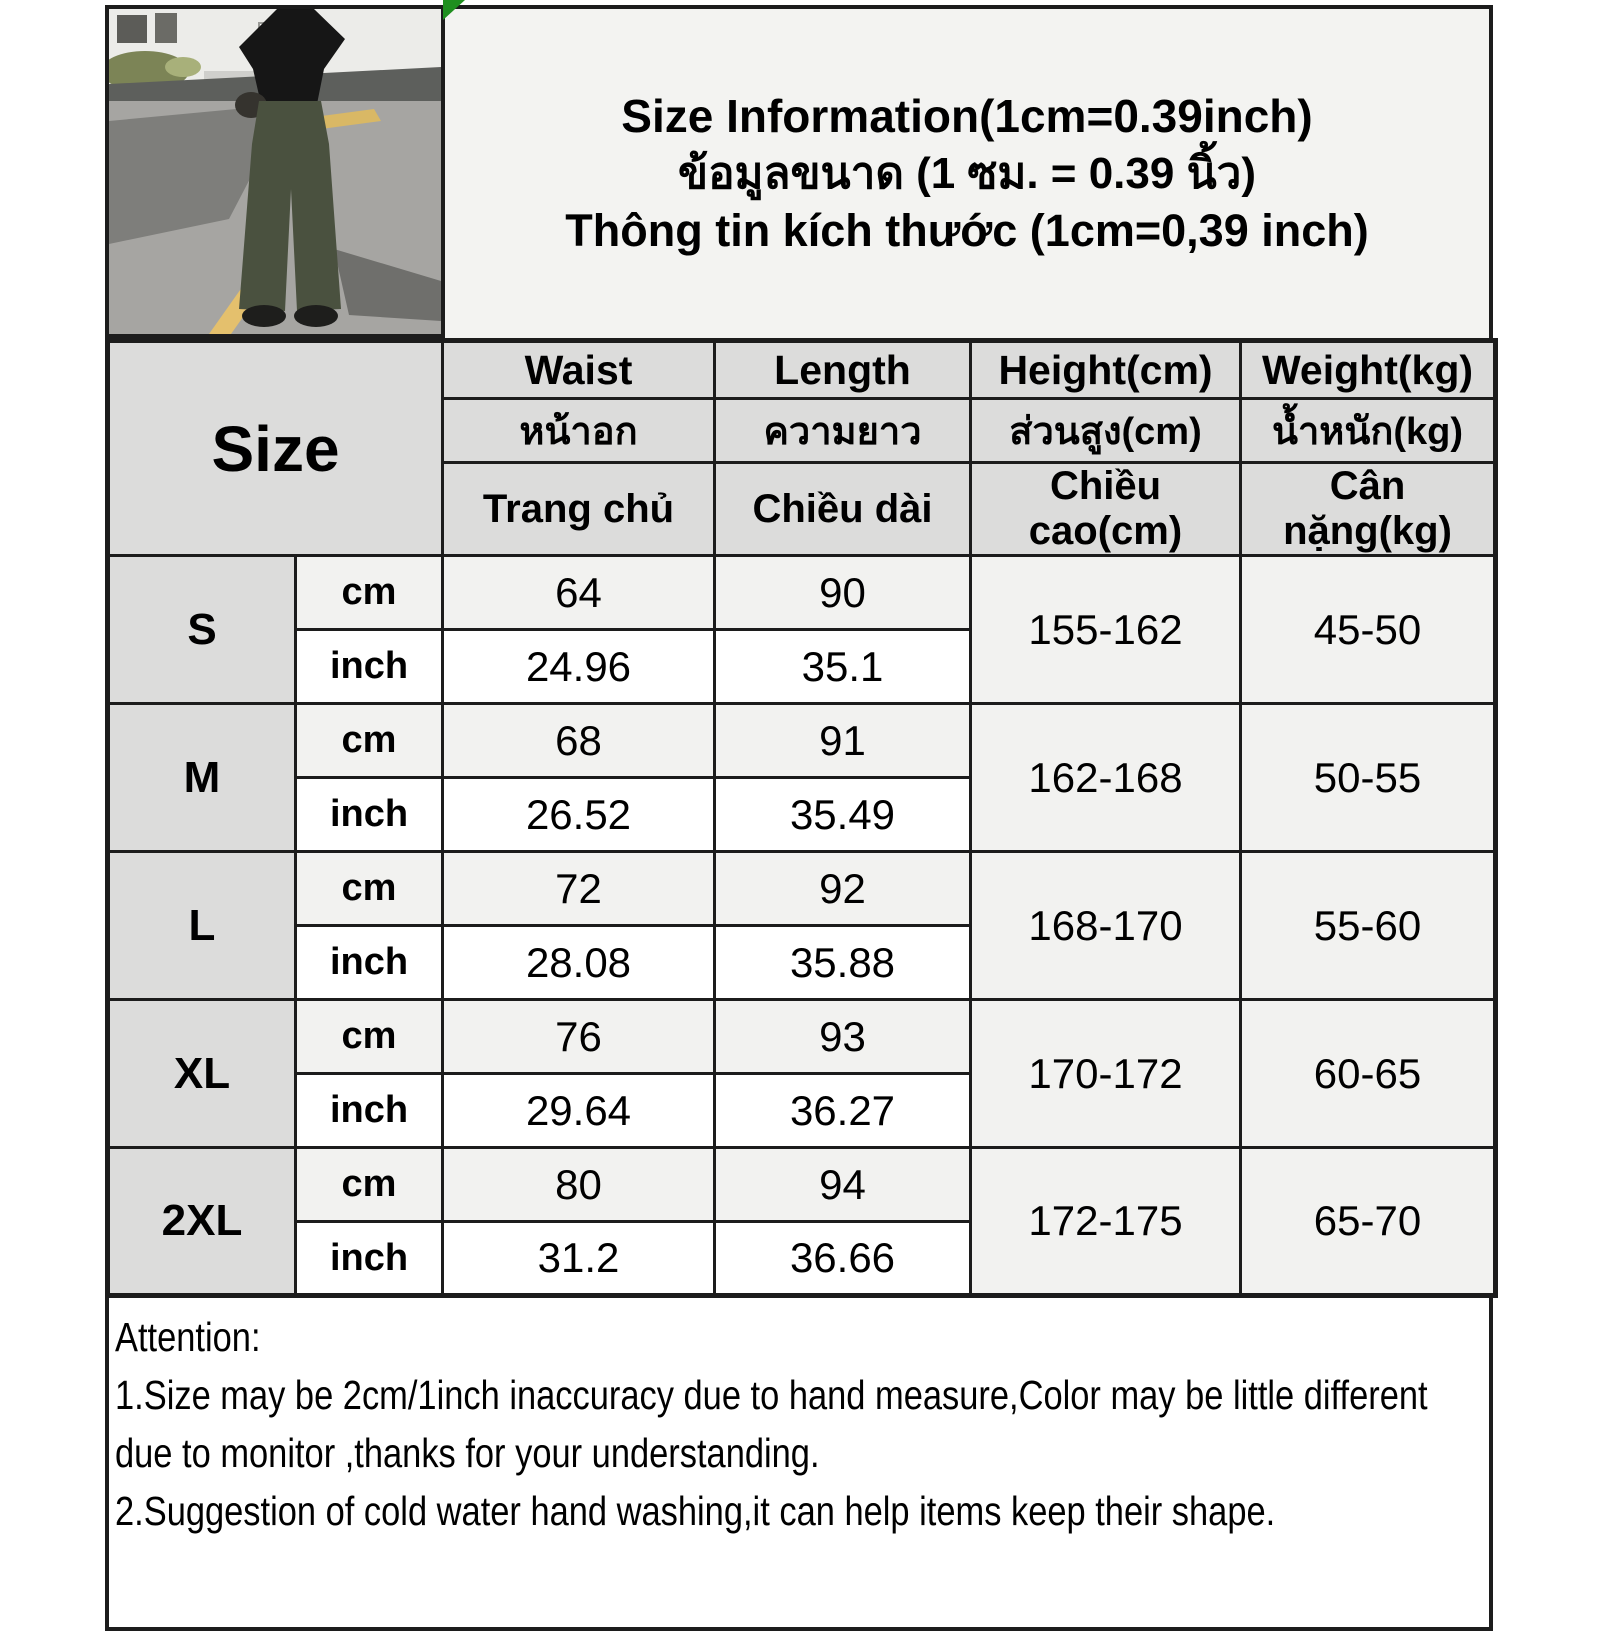 This screenshot has height=1631, width=1600. Describe the element at coordinates (347, 119) in the screenshot. I see `yellow-lane-marking` at that location.